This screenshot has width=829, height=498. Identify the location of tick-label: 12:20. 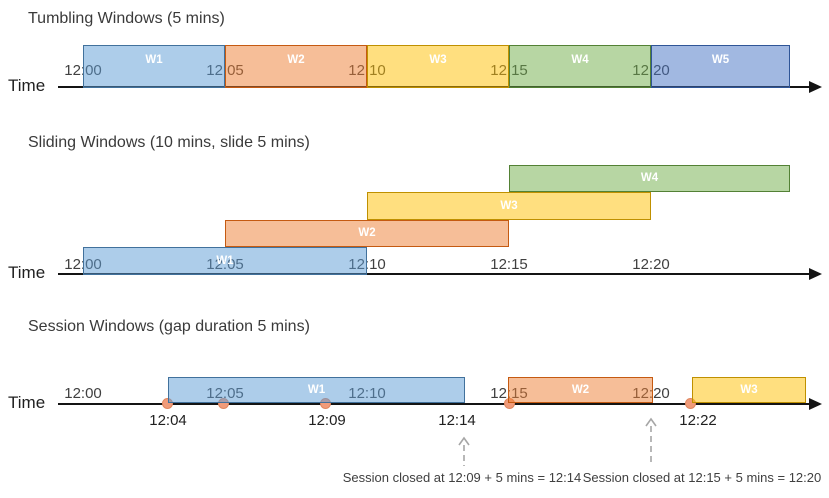
(651, 264).